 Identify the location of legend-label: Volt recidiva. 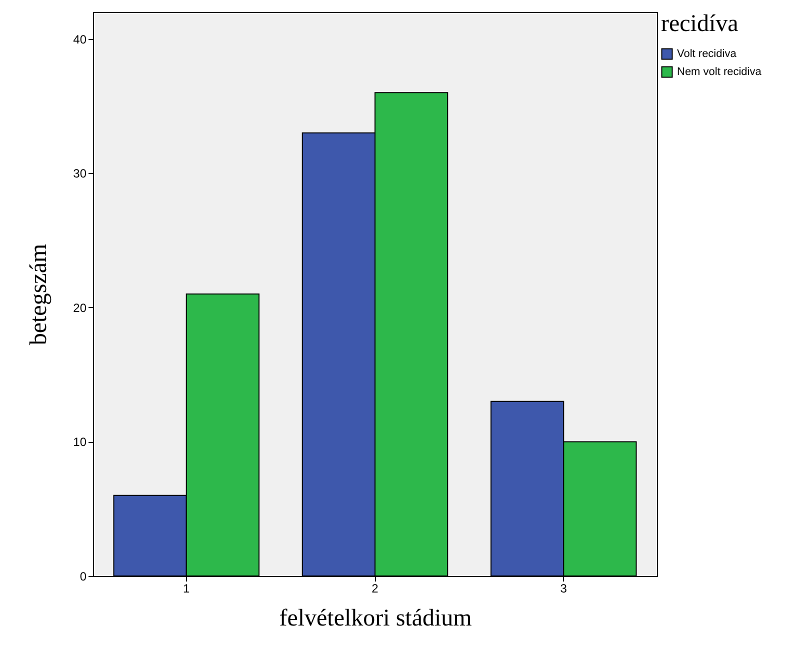
(707, 54).